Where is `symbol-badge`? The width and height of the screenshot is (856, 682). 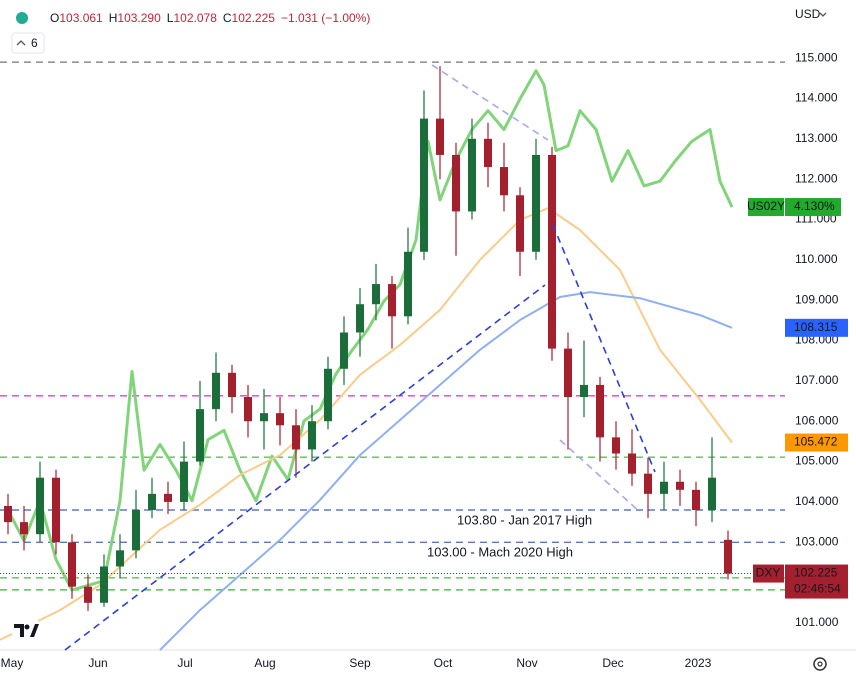
symbol-badge is located at coordinates (768, 573).